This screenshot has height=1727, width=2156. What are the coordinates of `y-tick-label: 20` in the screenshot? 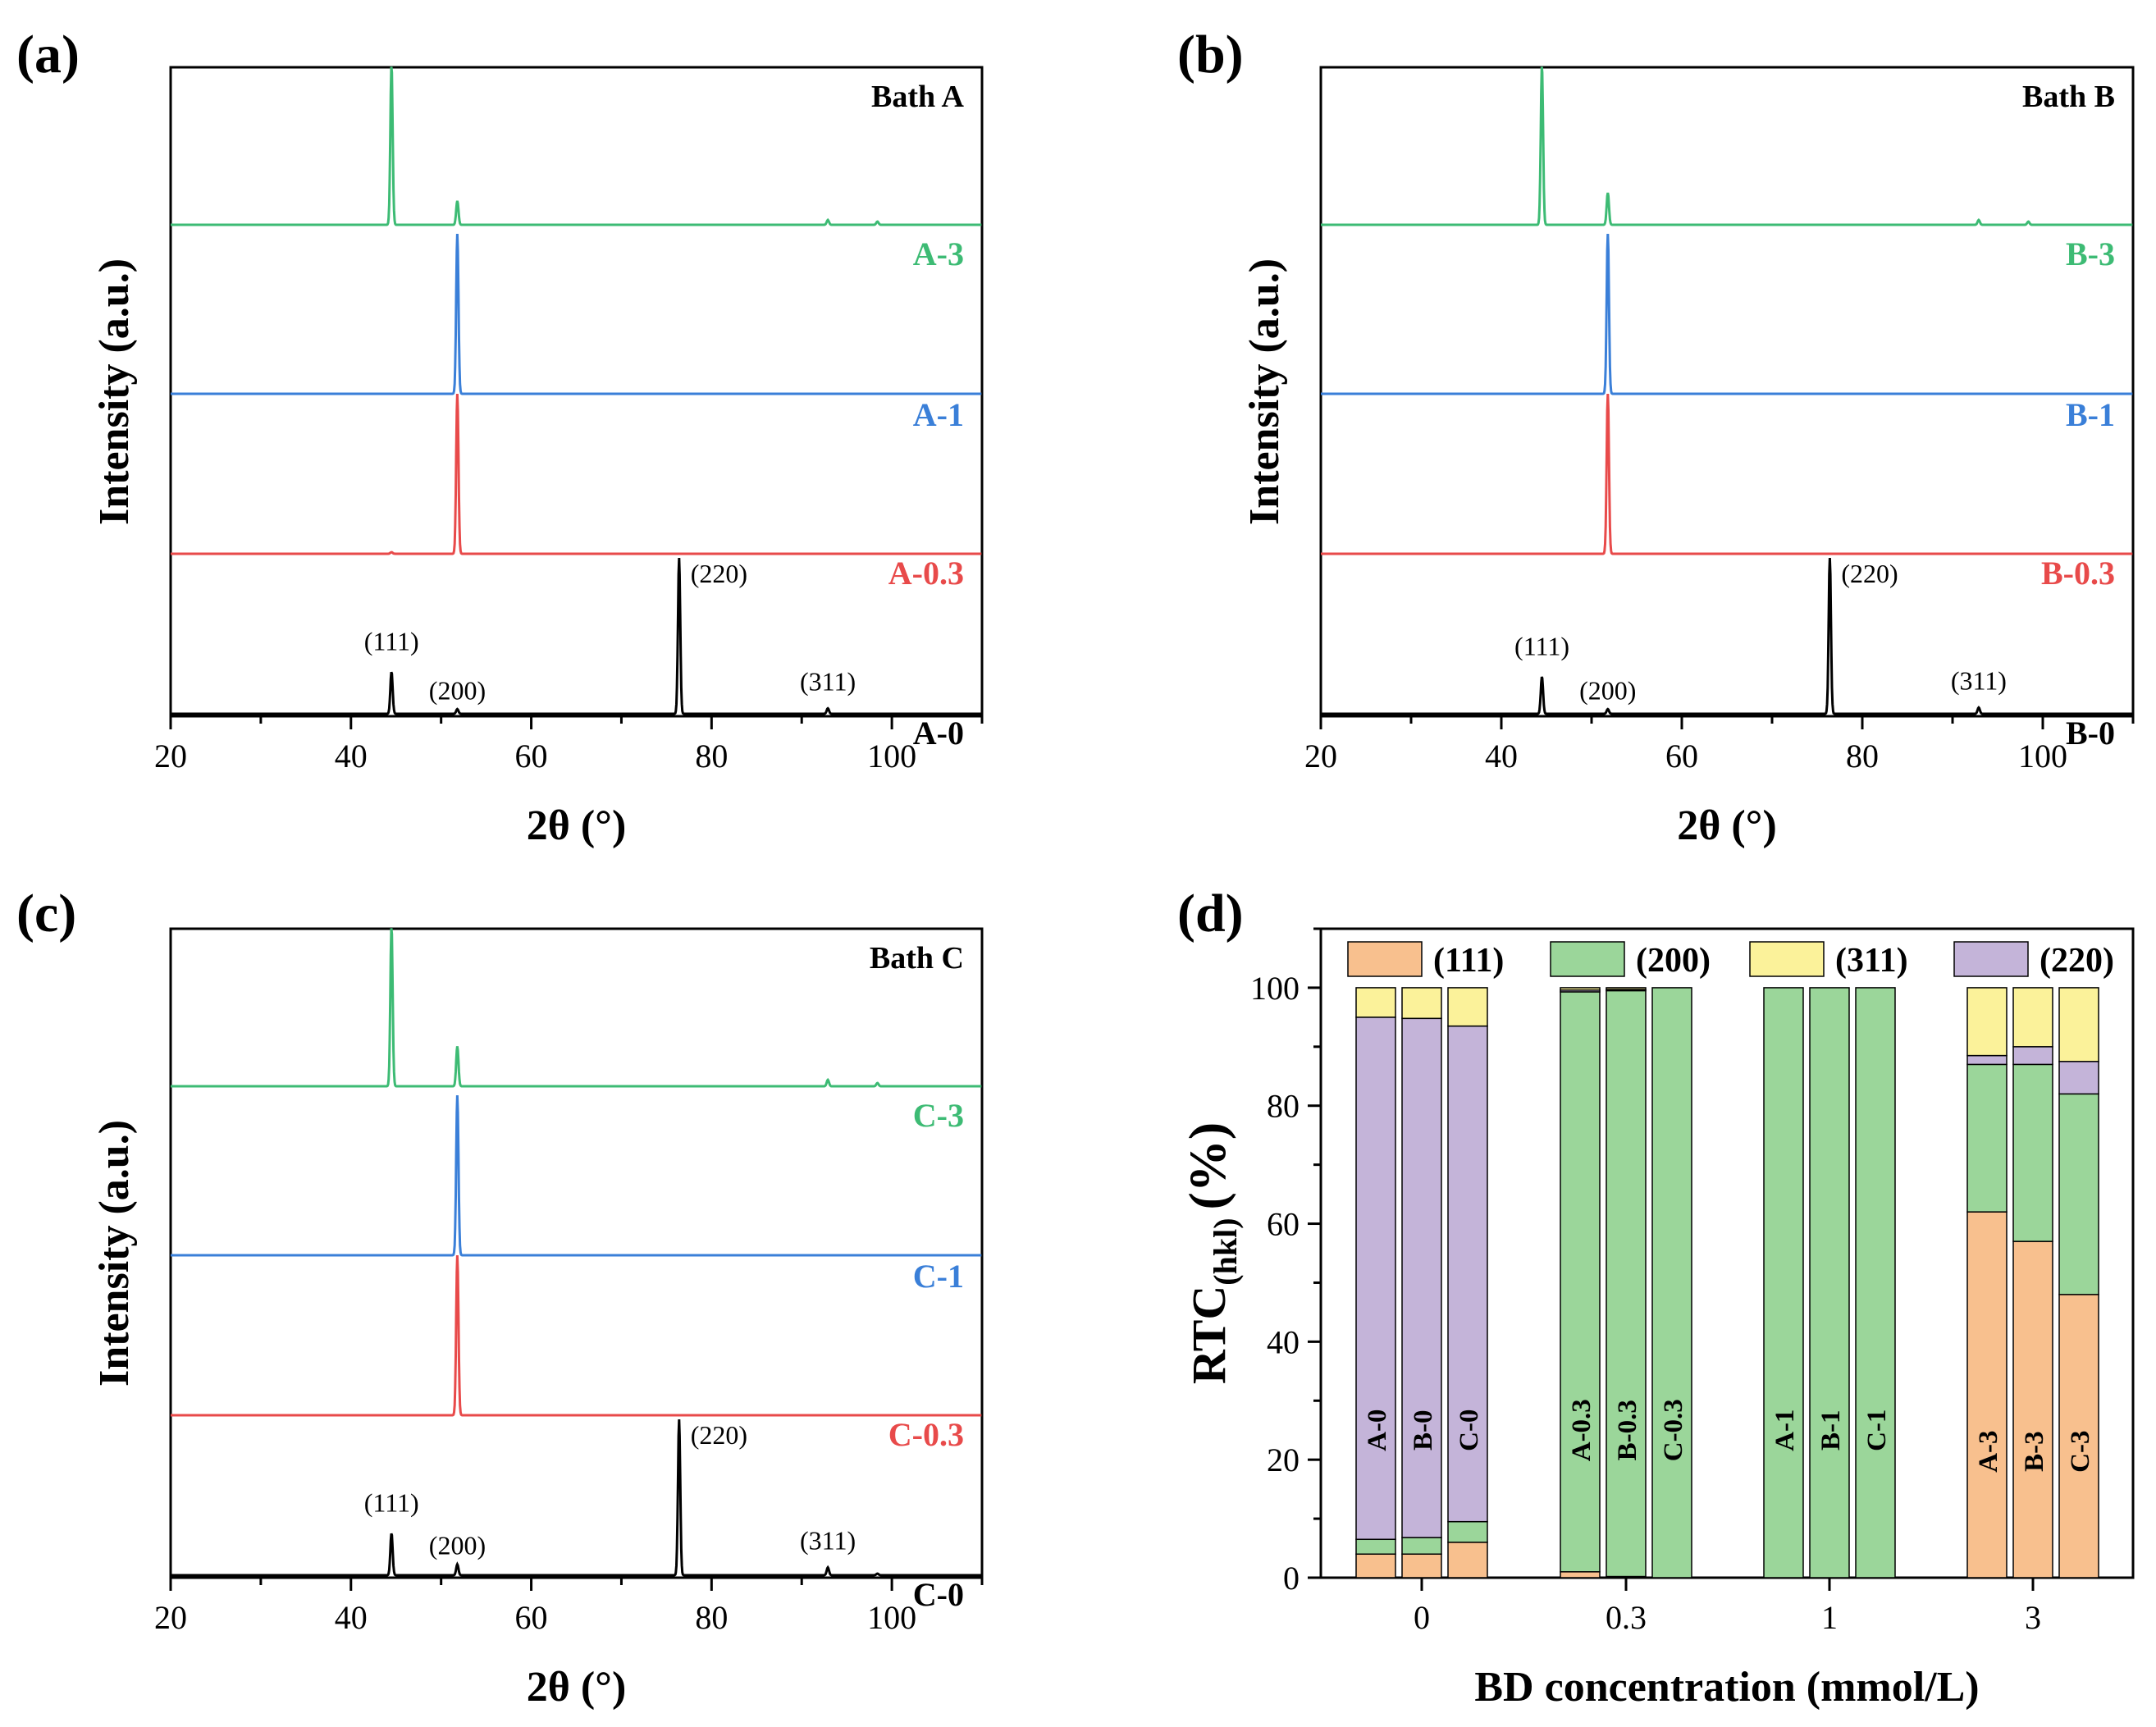 It's located at (1283, 1459).